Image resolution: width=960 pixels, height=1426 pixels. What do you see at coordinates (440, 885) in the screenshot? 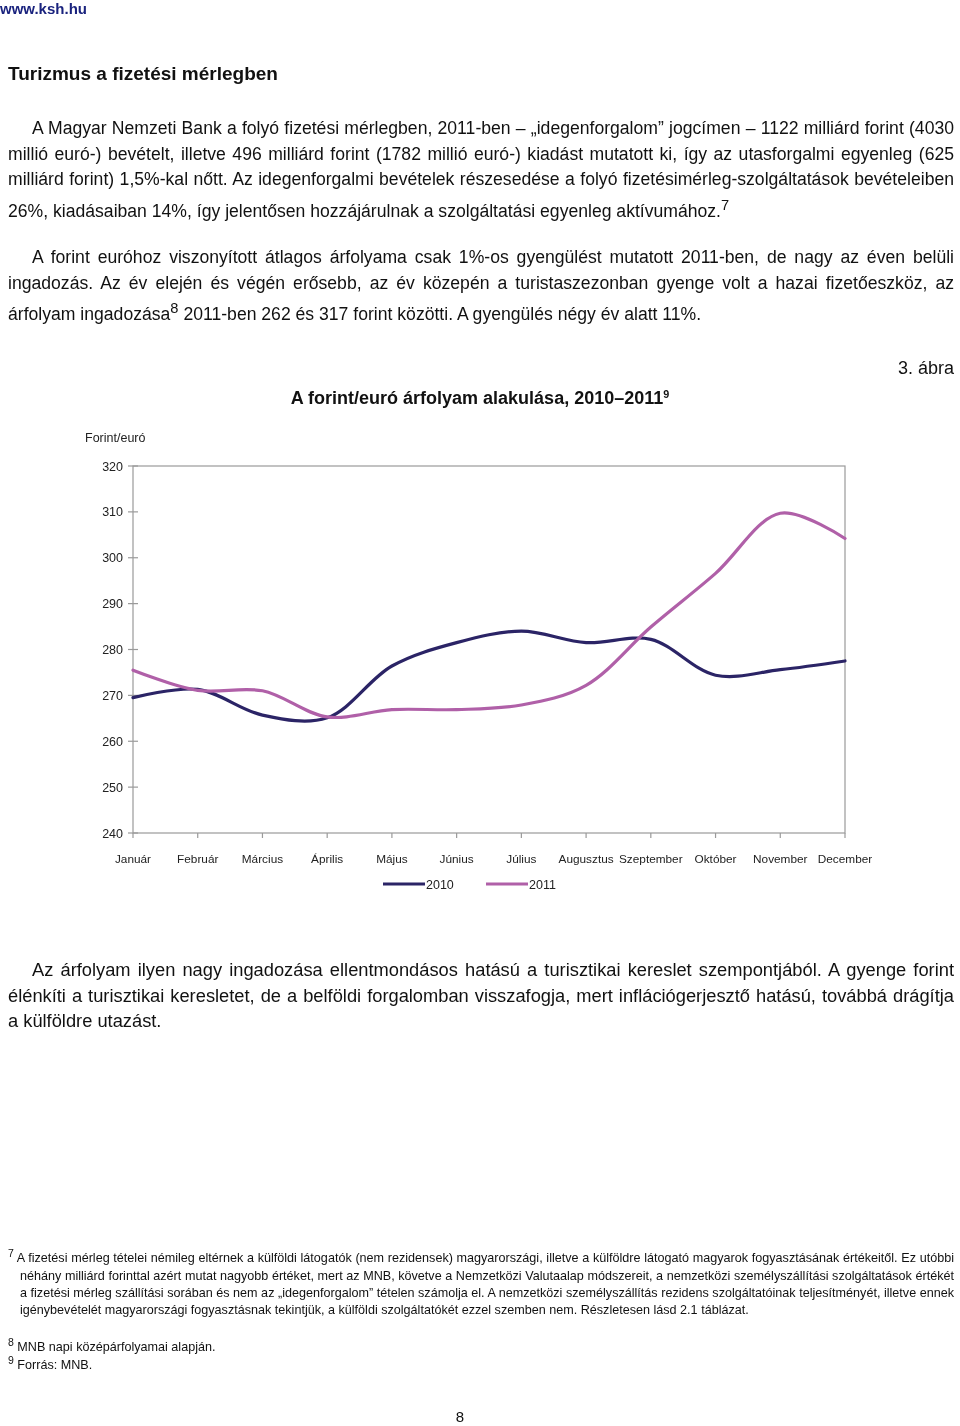
I see `legend-label: 2010` at bounding box center [440, 885].